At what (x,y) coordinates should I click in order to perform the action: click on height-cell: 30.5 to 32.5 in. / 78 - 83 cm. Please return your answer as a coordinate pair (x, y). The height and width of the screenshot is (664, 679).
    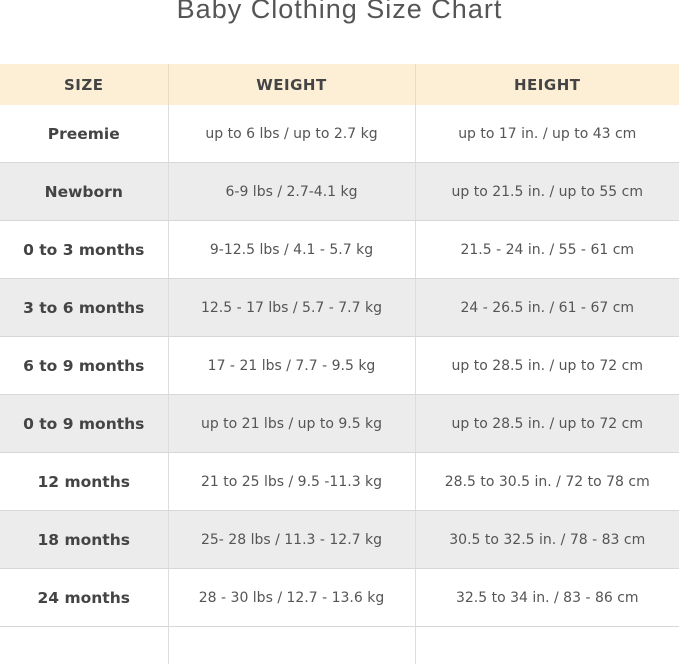
    Looking at the image, I should click on (547, 540).